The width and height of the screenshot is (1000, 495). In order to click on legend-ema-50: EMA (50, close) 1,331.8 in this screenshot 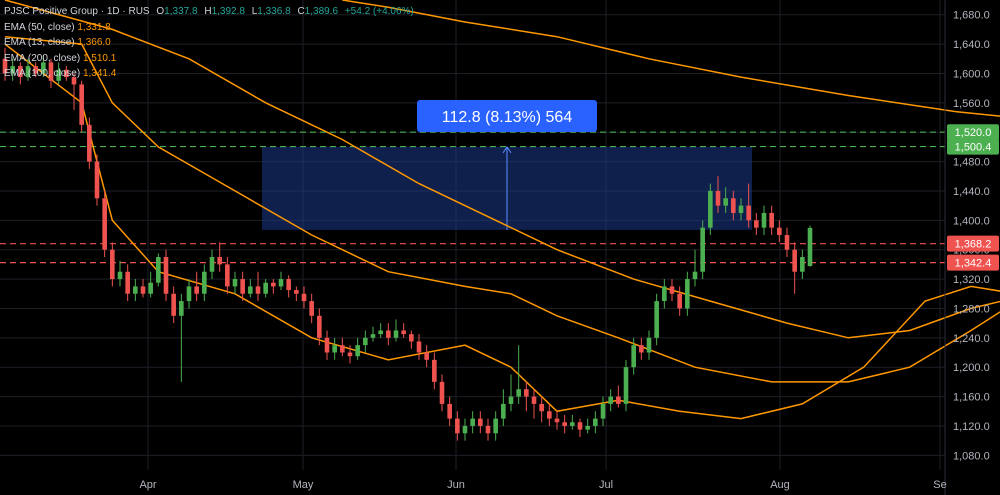, I will do `click(209, 28)`.